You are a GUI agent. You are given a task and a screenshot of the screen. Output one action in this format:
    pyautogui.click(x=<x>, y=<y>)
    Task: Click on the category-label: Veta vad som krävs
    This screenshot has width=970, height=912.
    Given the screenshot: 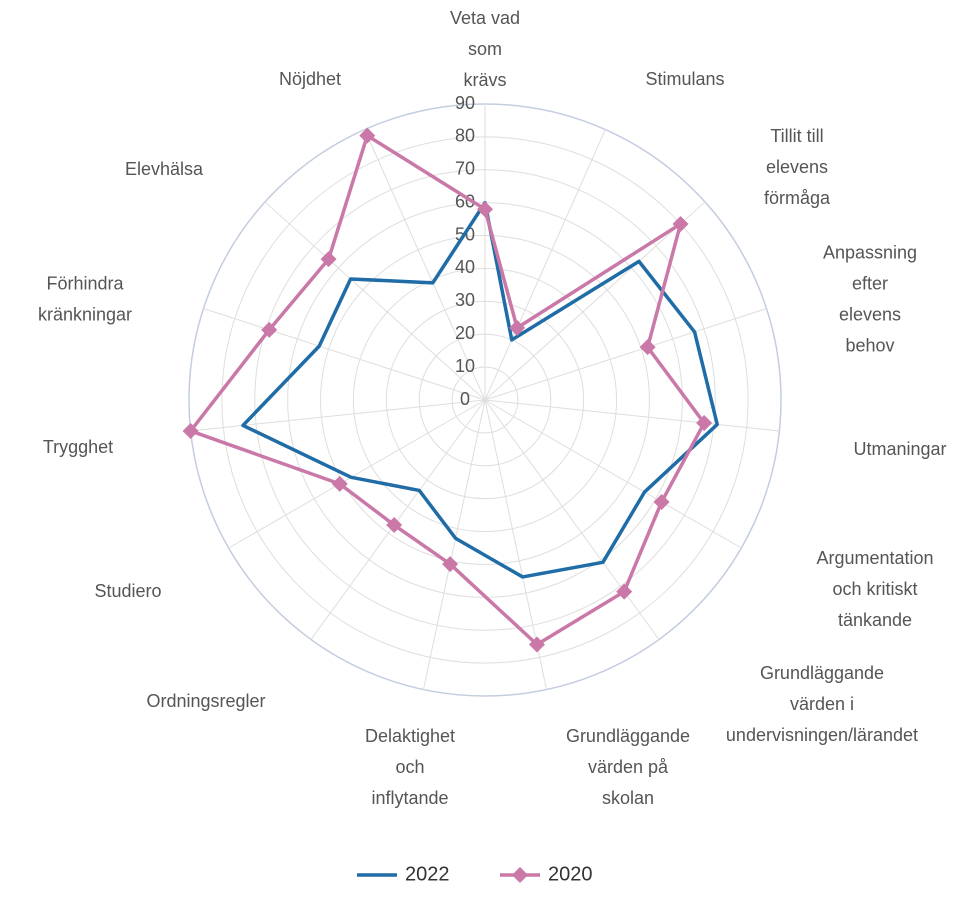 What is the action you would take?
    pyautogui.click(x=485, y=49)
    